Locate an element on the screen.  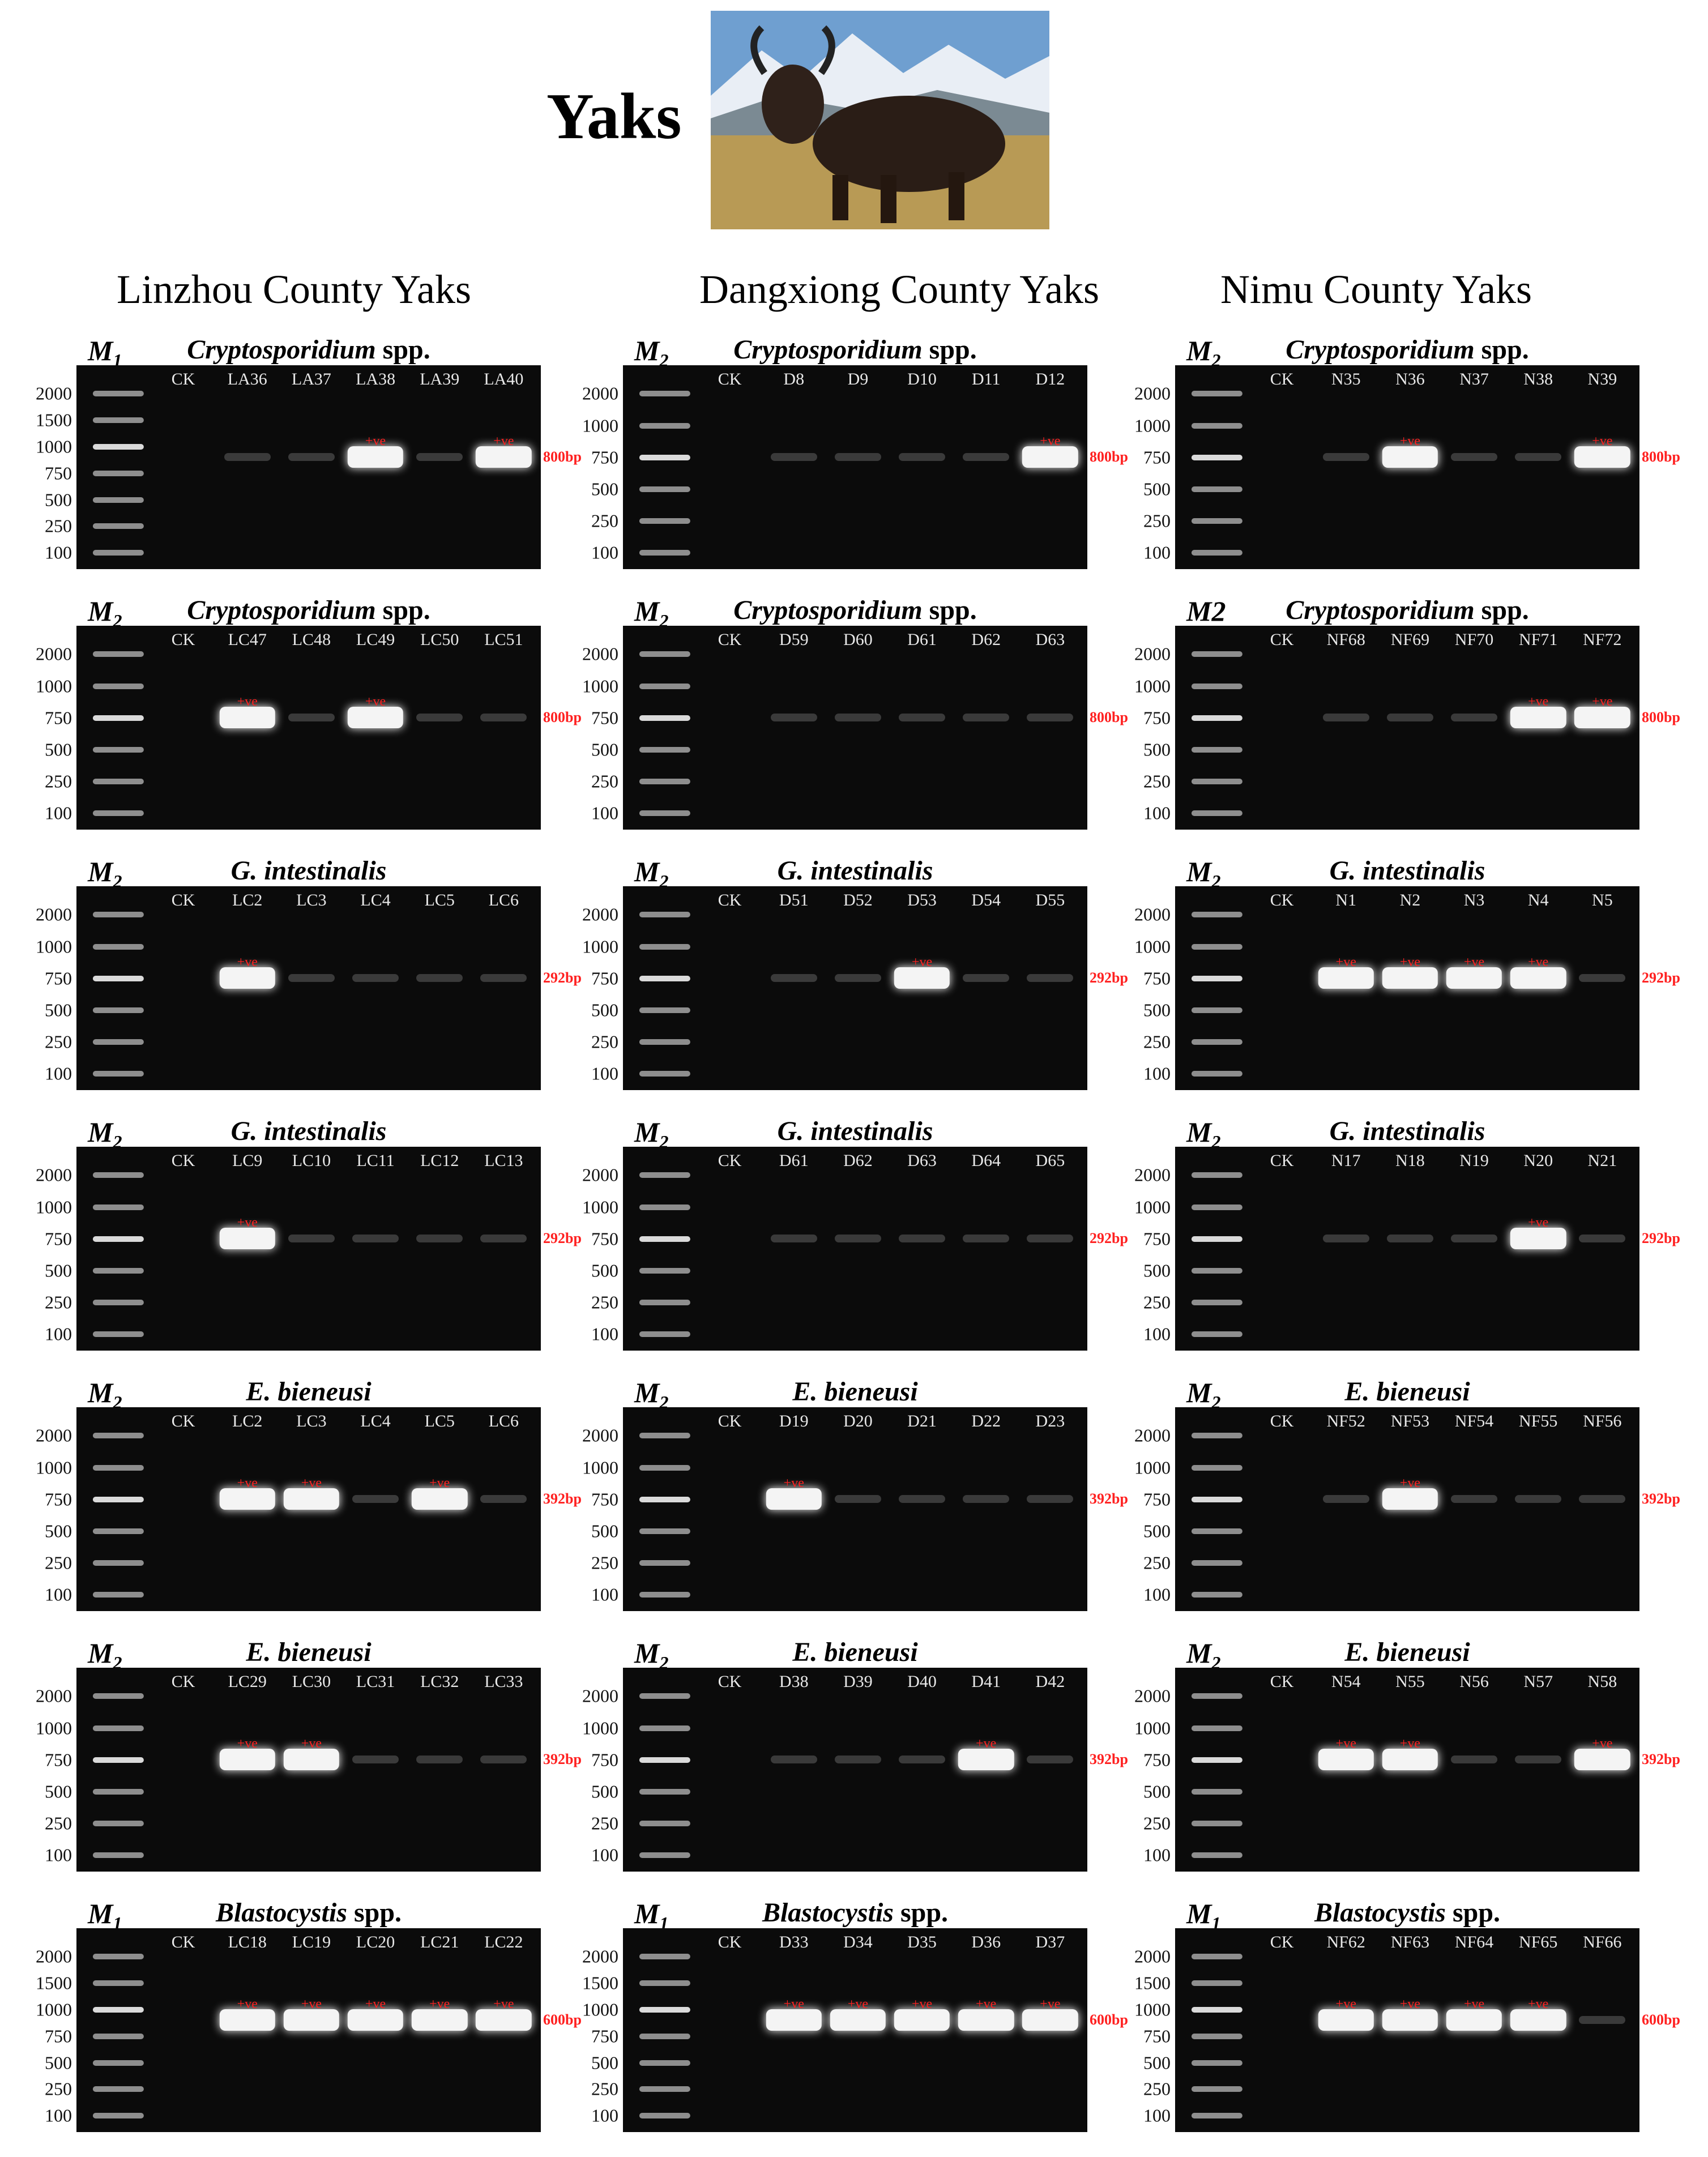
gel-image: CK N54 +ve N55 +ve N56 N57 N58 +ve is located at coordinates (1407, 1770).